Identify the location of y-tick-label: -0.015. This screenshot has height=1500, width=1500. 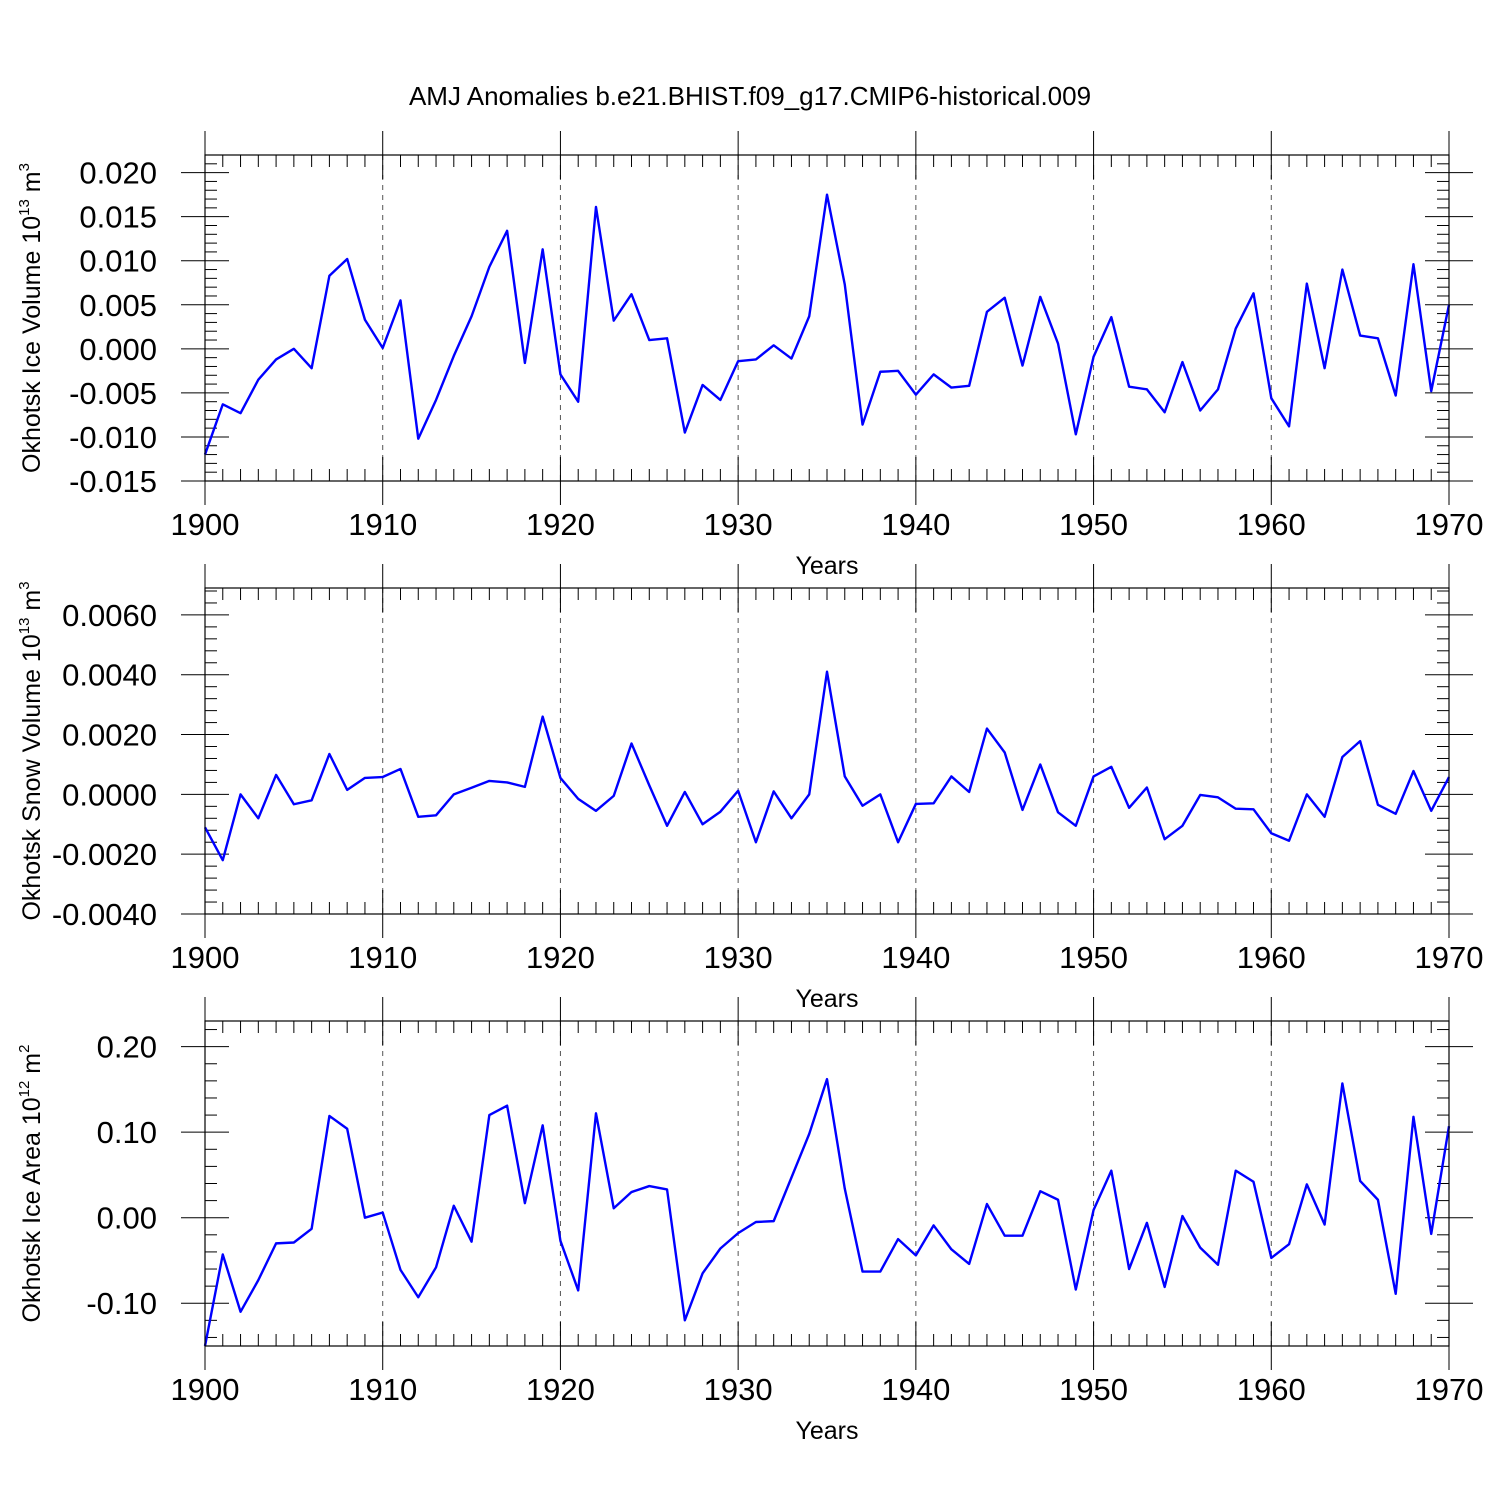
(113, 481).